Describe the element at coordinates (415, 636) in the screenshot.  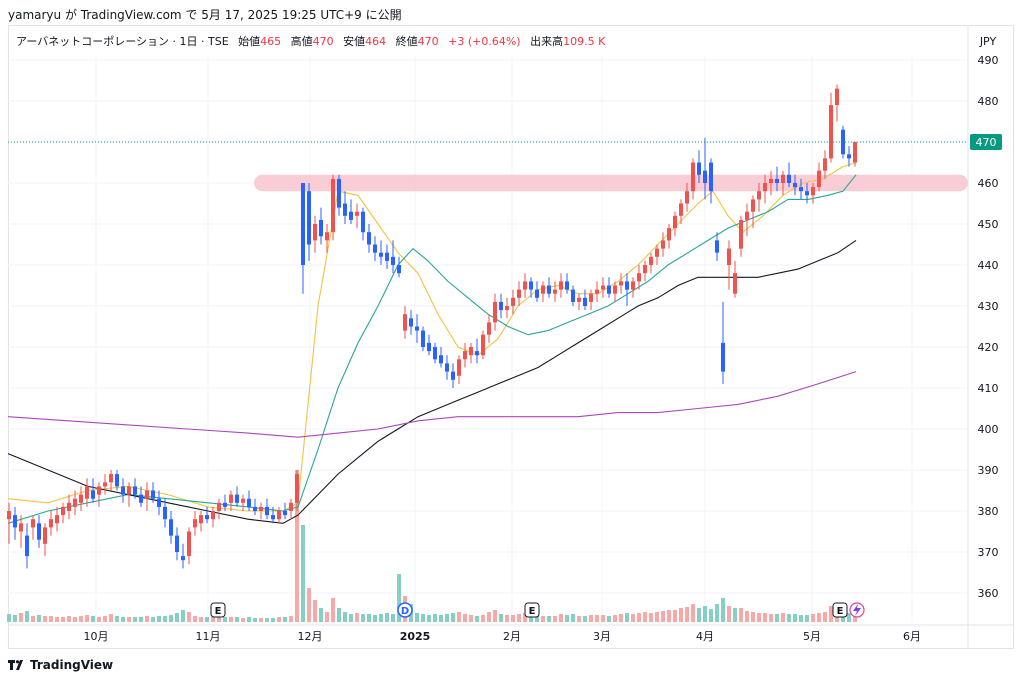
I see `time-tick-label: 2025` at that location.